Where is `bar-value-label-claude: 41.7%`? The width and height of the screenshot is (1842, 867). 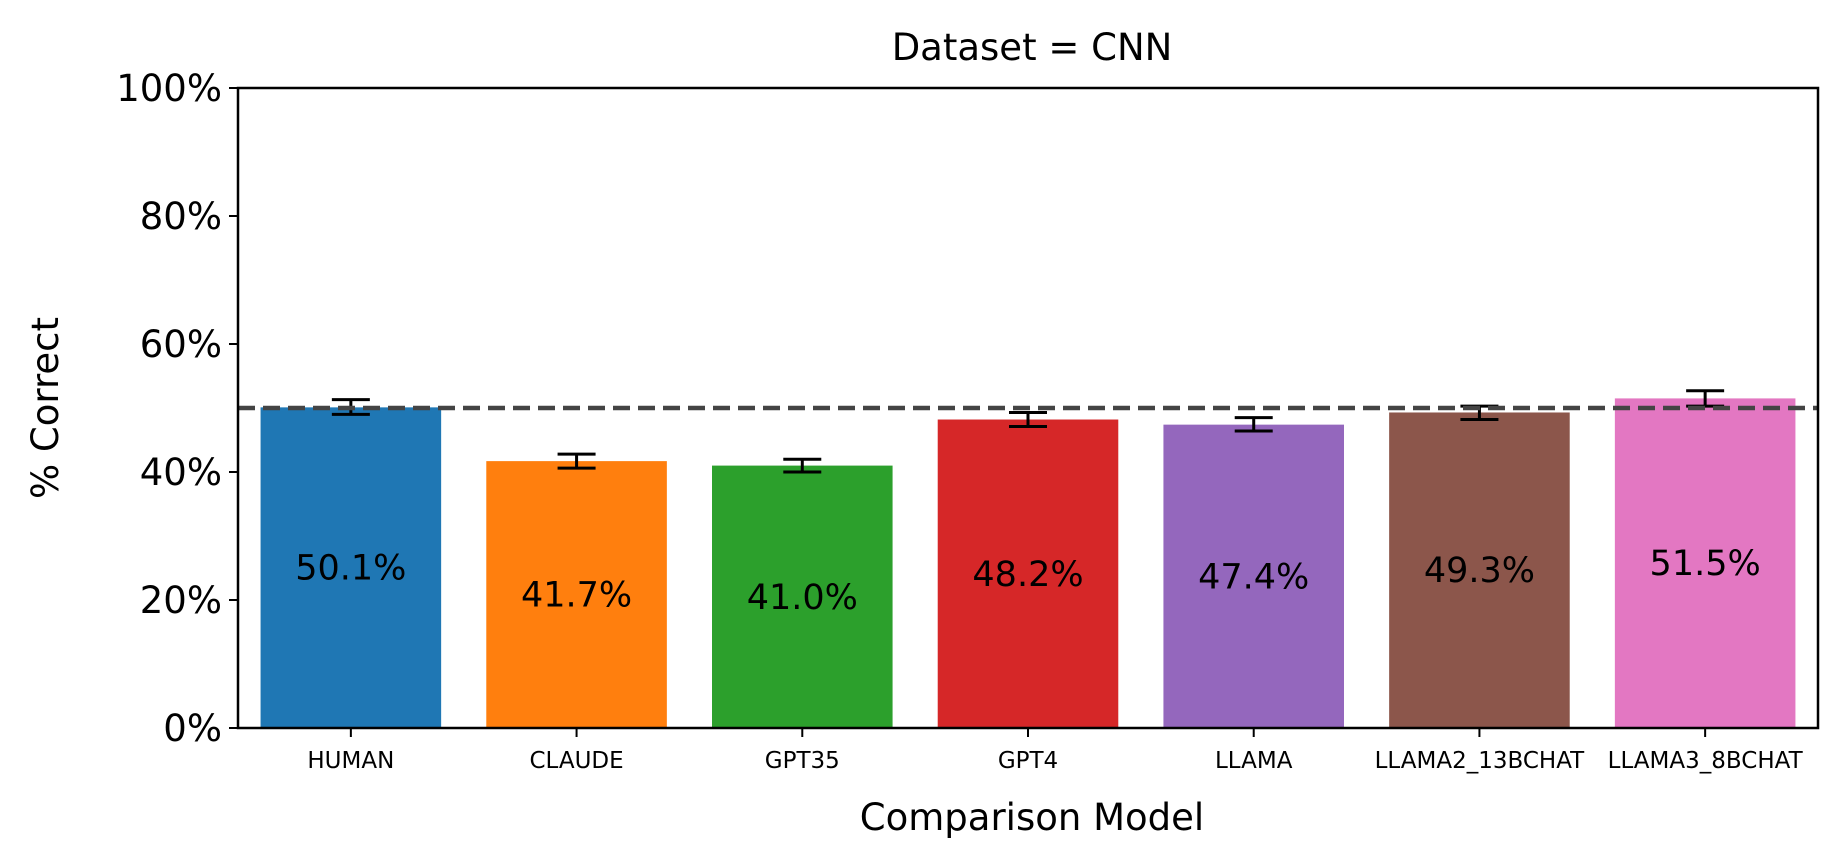
bar-value-label-claude: 41.7% is located at coordinates (576, 596).